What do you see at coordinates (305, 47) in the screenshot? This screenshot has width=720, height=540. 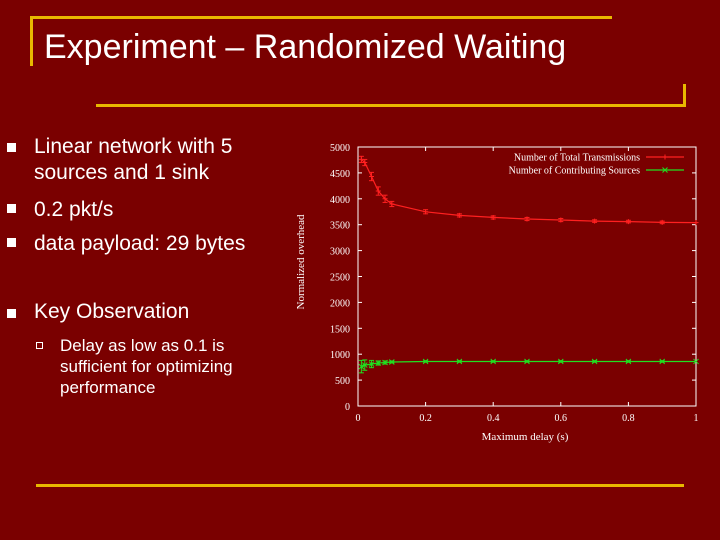 I see `slide-title: Experiment – Randomized Waiting` at bounding box center [305, 47].